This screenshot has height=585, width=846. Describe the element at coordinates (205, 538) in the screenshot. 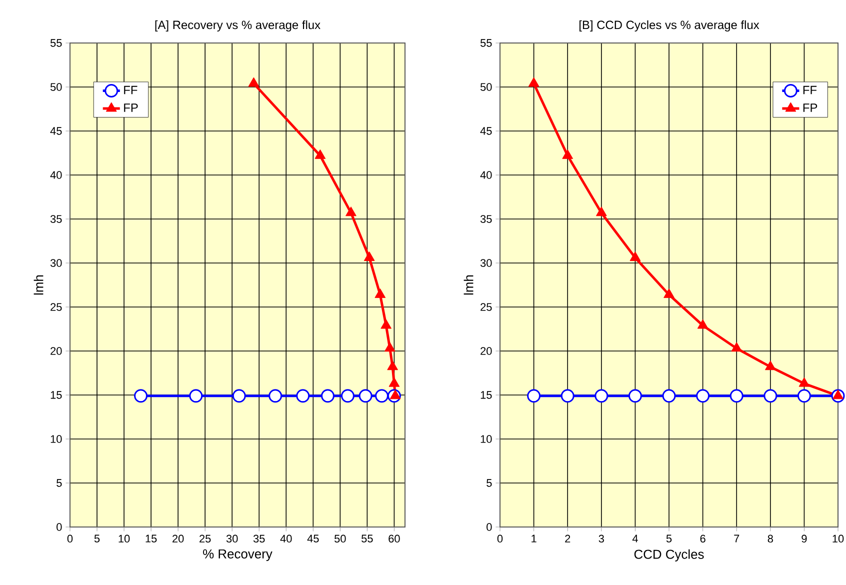

I see `x-tick-label: 25` at that location.